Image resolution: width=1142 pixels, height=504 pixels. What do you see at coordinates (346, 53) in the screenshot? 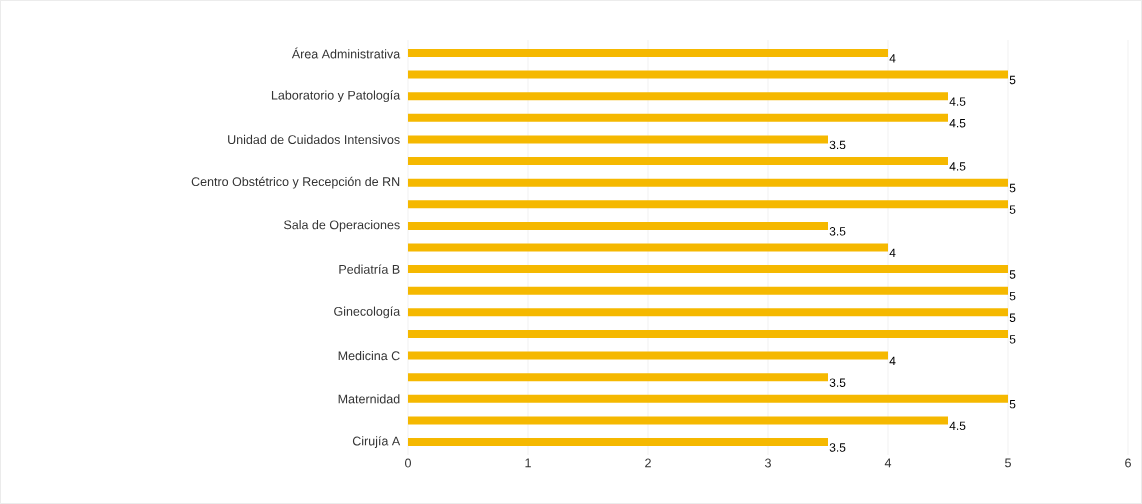
I see `y-tick-label: Área Administrativa` at bounding box center [346, 53].